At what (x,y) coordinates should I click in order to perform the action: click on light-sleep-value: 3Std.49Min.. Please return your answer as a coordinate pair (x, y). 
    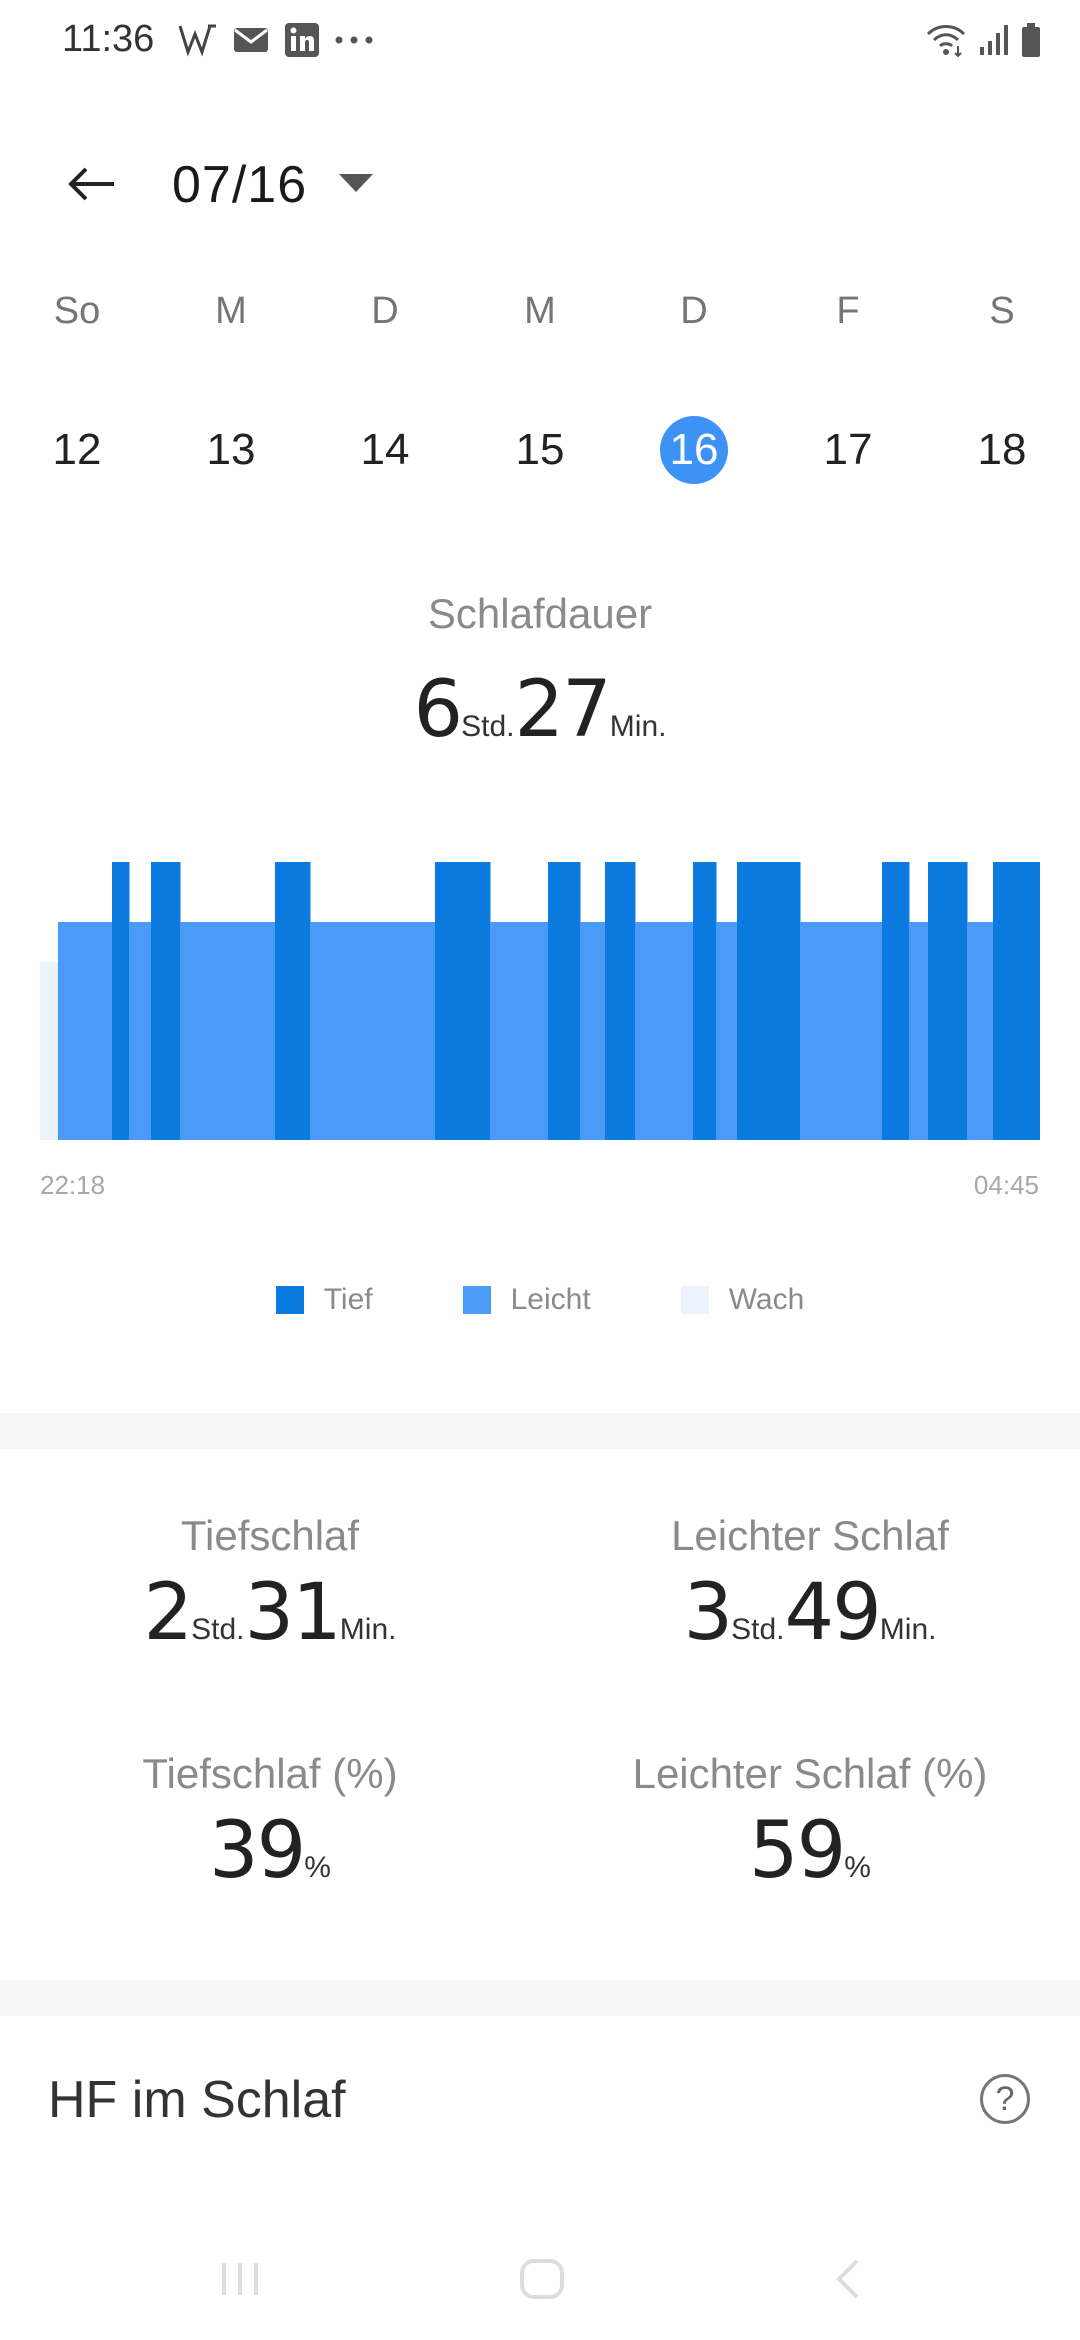
    Looking at the image, I should click on (810, 1613).